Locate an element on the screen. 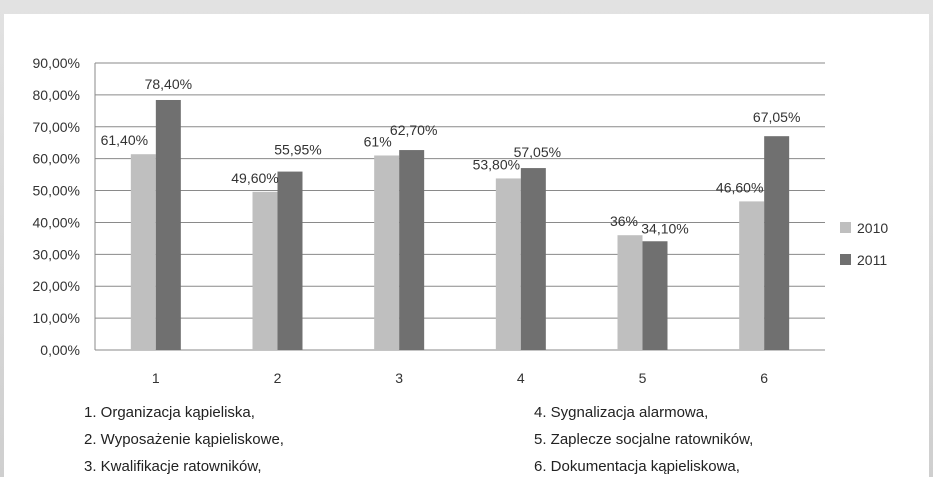  y-tick-label: 10,00% is located at coordinates (56, 318).